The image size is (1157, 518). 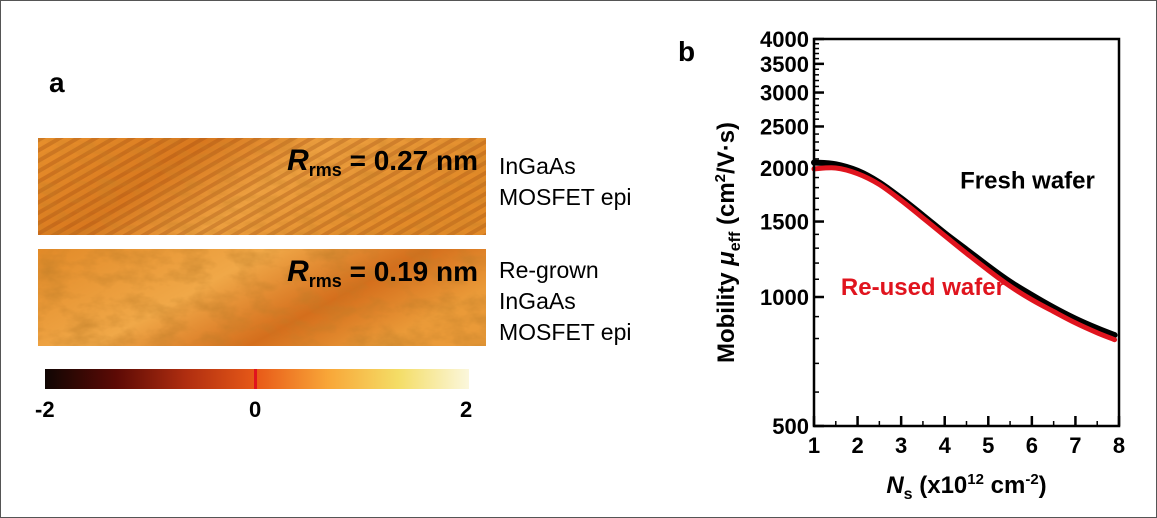 I want to click on x-tick-label: 5, so click(x=988, y=445).